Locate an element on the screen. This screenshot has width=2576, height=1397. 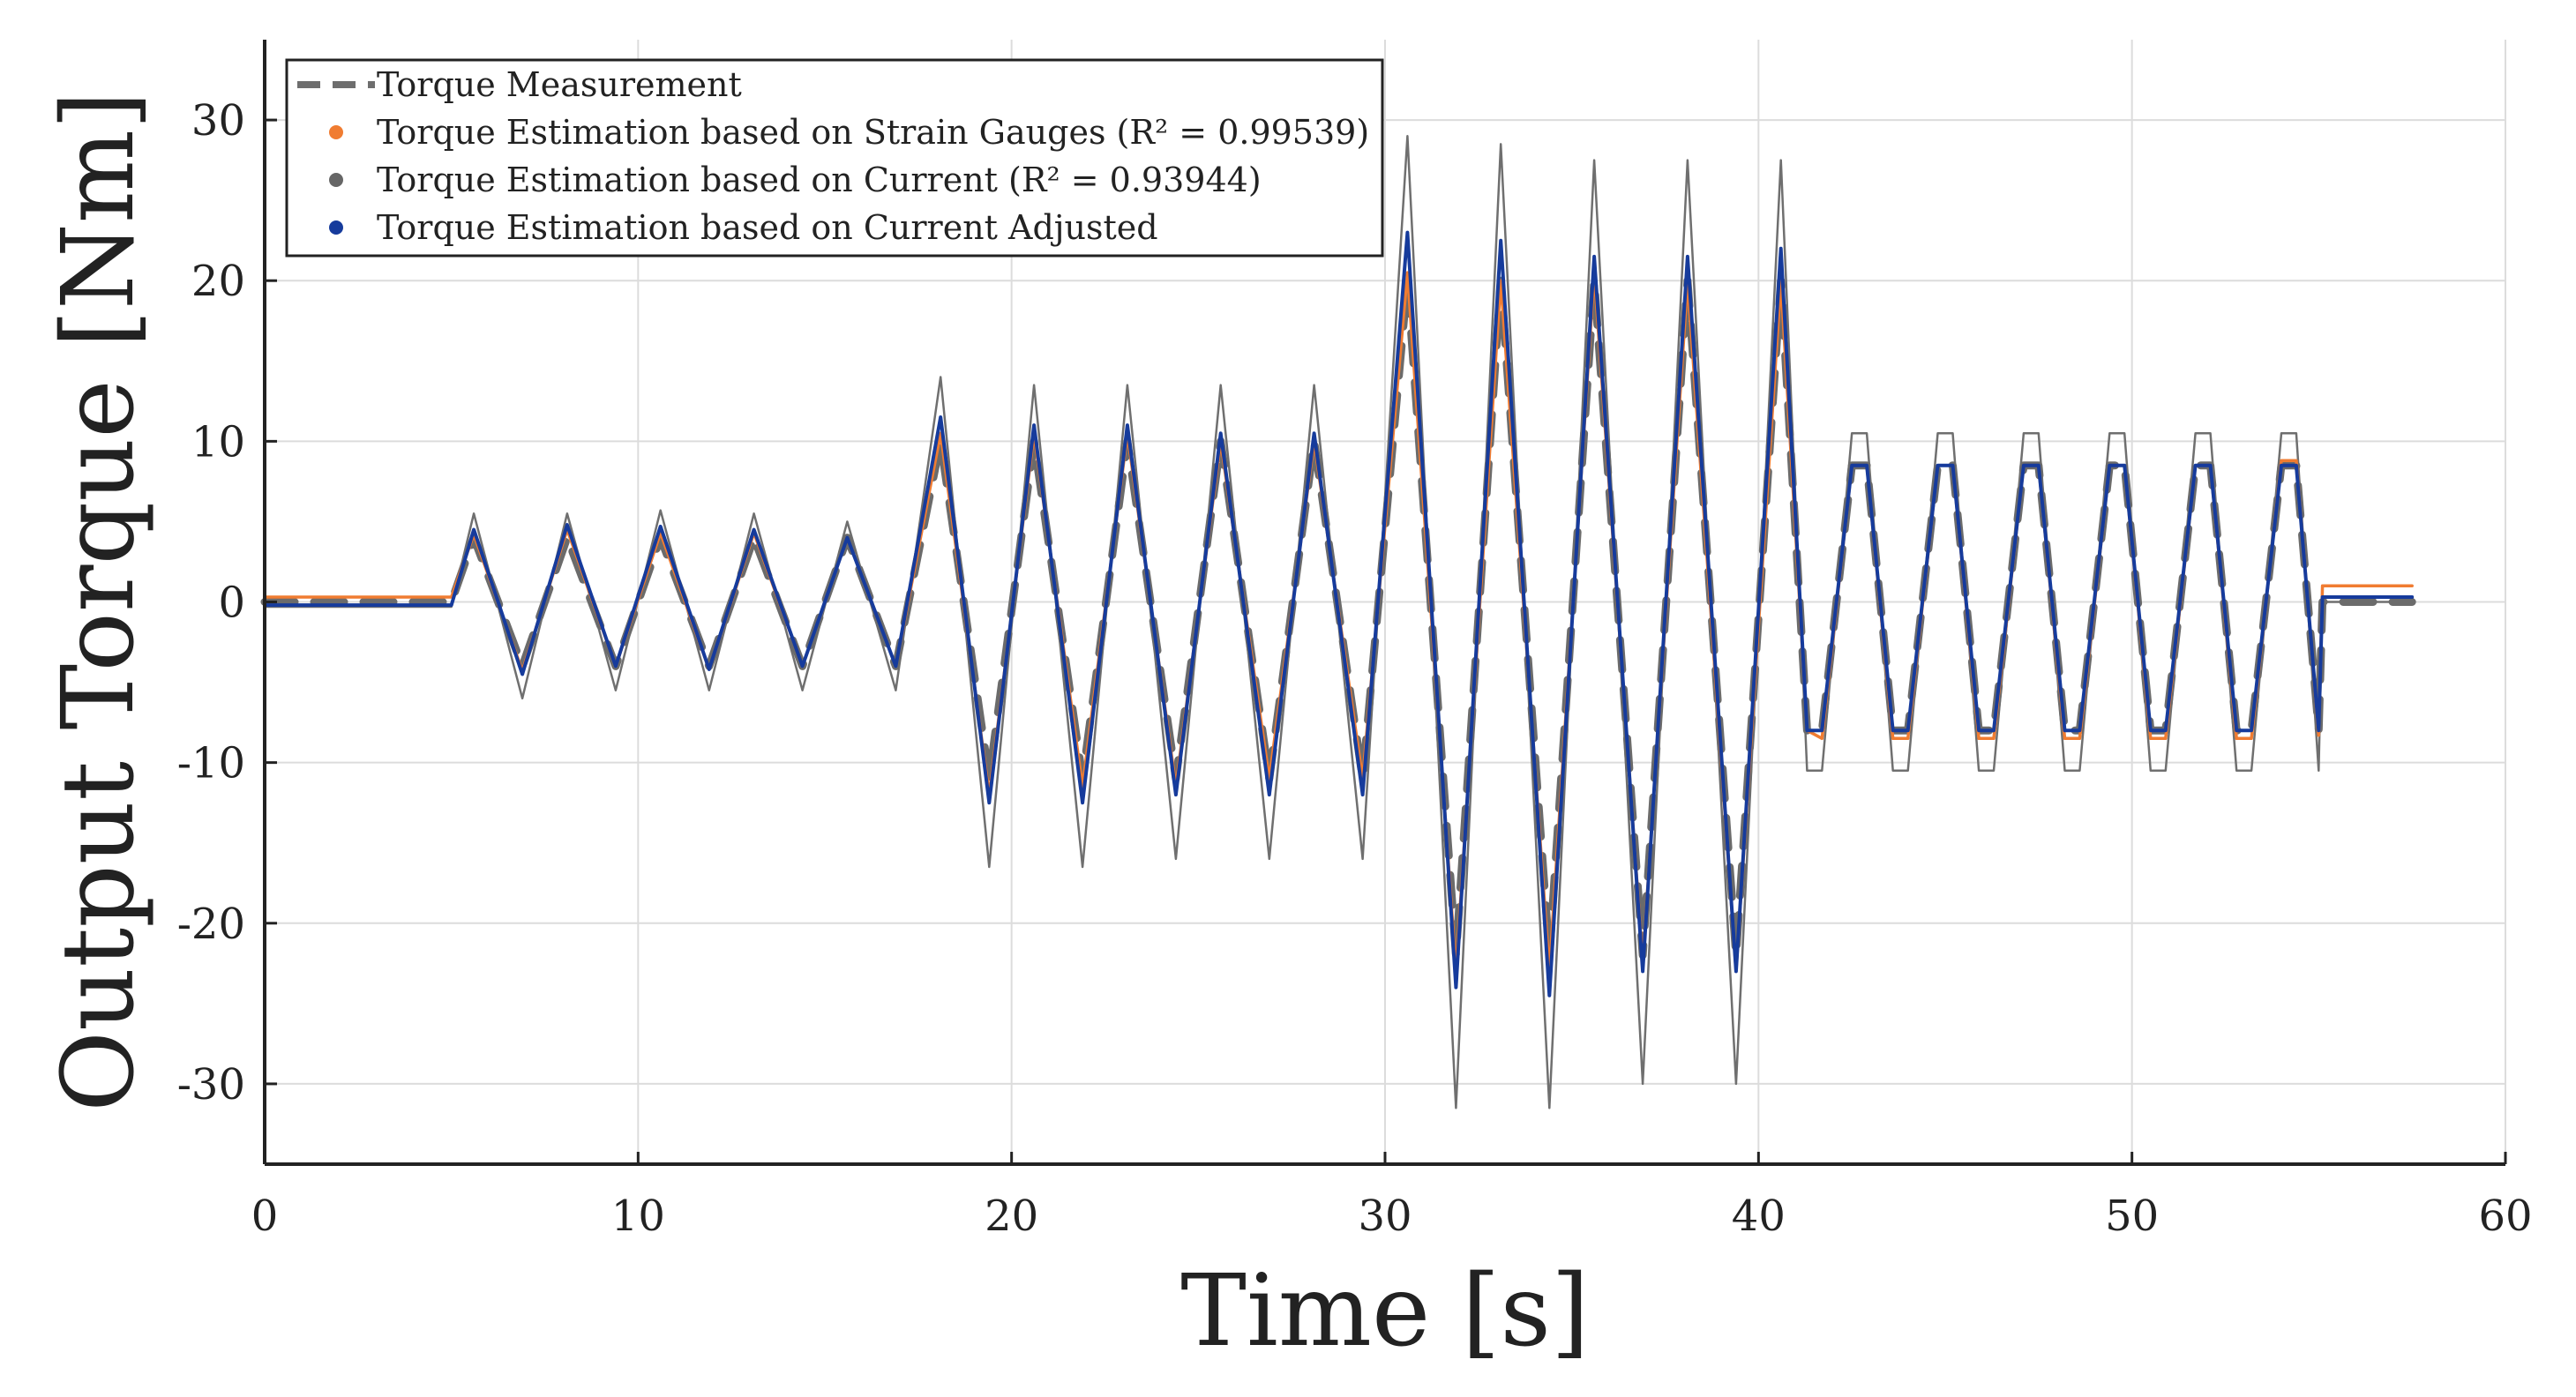
y-tick-label: 10 is located at coordinates (218, 442).